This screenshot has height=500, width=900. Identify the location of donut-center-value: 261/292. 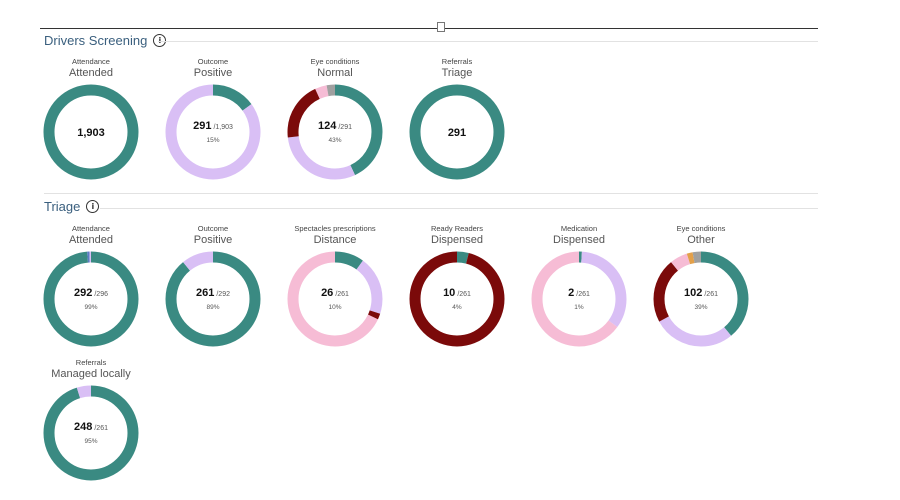
(213, 293).